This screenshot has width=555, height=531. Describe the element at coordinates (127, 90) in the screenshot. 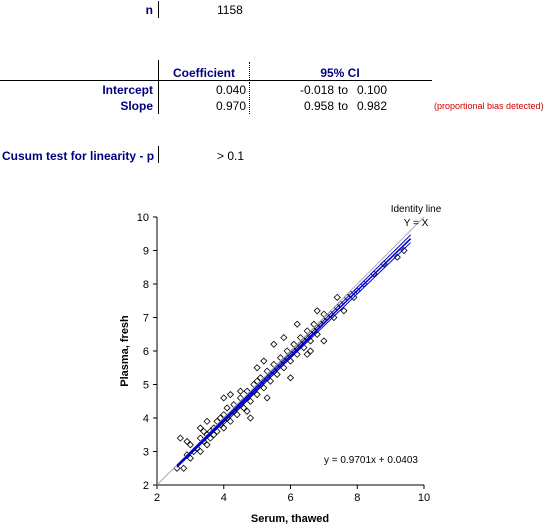

I see `intercept-label: Intercept` at that location.